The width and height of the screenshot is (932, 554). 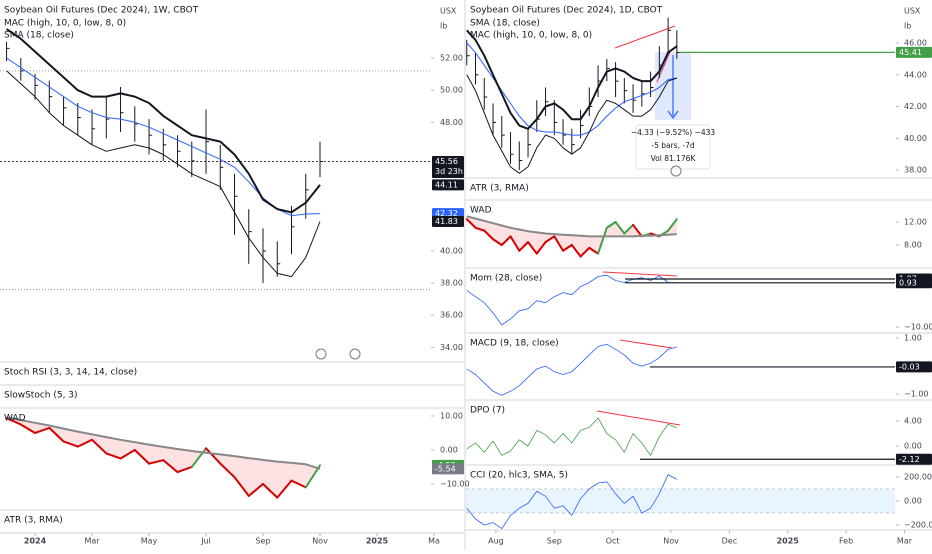 What do you see at coordinates (514, 344) in the screenshot?
I see `pane-title: MACD (9, 18, close)` at bounding box center [514, 344].